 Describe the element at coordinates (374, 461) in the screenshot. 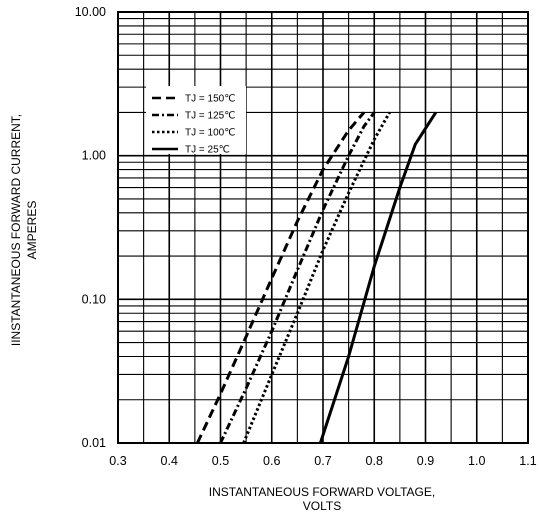

I see `x-tick-label: 0.8` at that location.